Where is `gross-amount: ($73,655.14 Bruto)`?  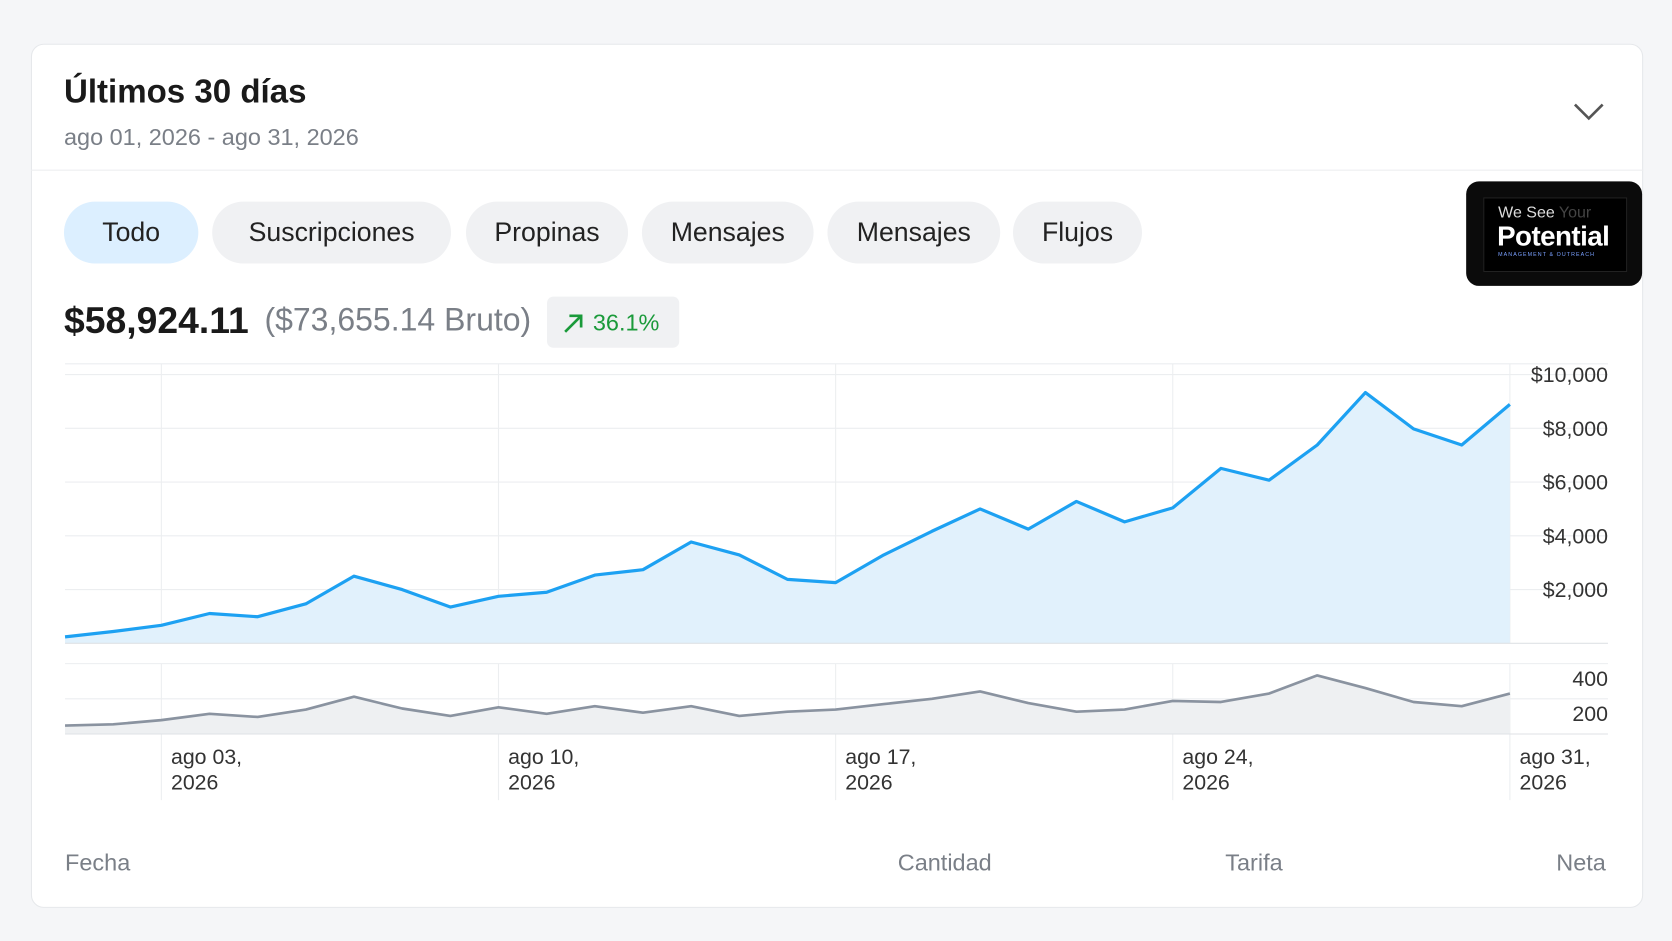
gross-amount: ($73,655.14 Bruto) is located at coordinates (398, 320).